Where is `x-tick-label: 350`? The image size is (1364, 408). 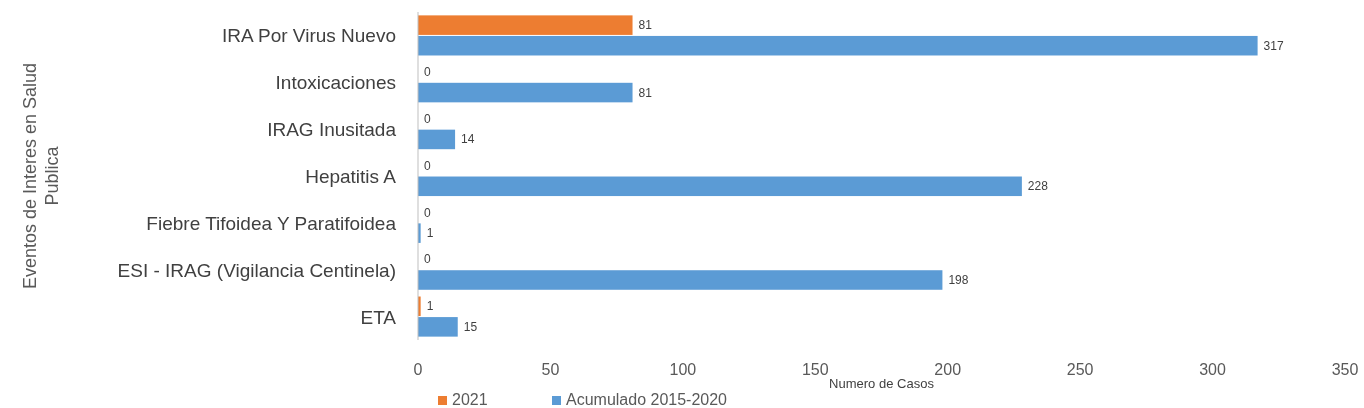 x-tick-label: 350 is located at coordinates (1345, 369).